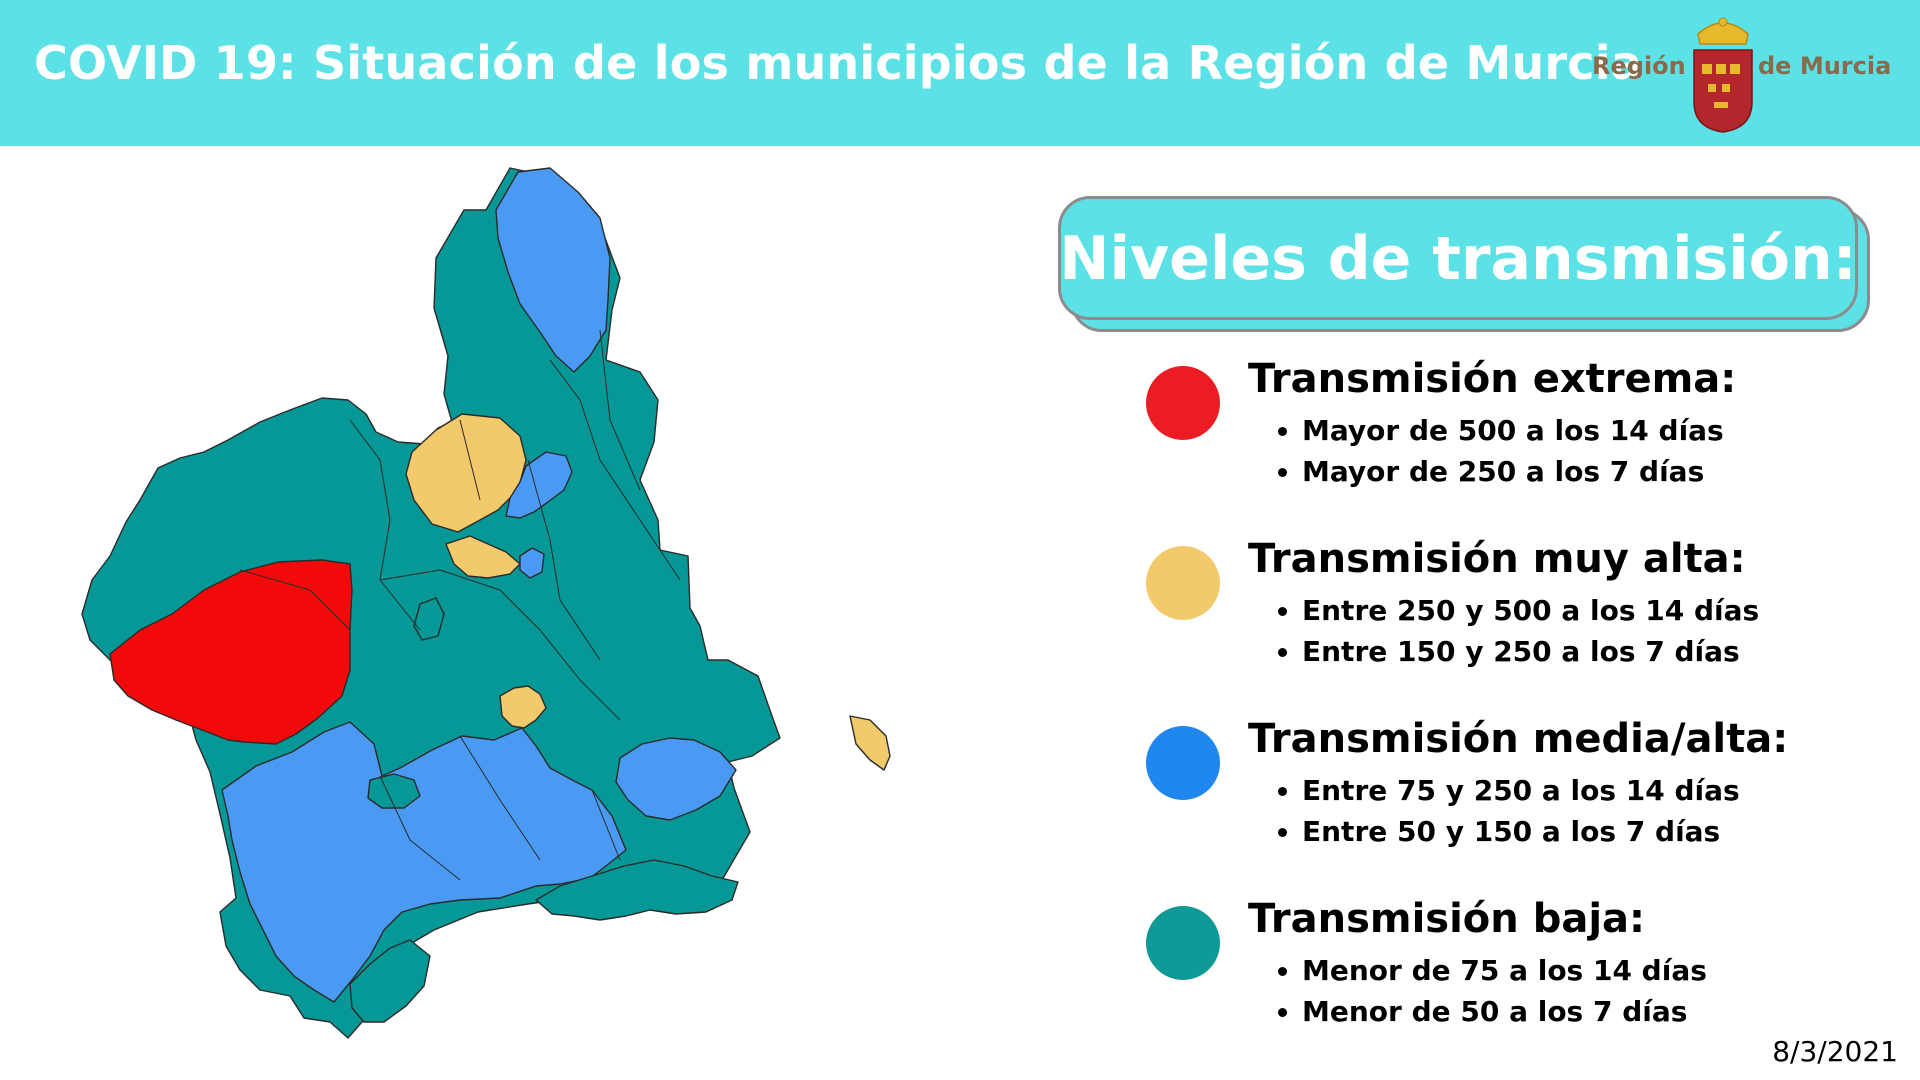  Describe the element at coordinates (1825, 66) in the screenshot. I see `logo-text-right: de Murcia` at that location.